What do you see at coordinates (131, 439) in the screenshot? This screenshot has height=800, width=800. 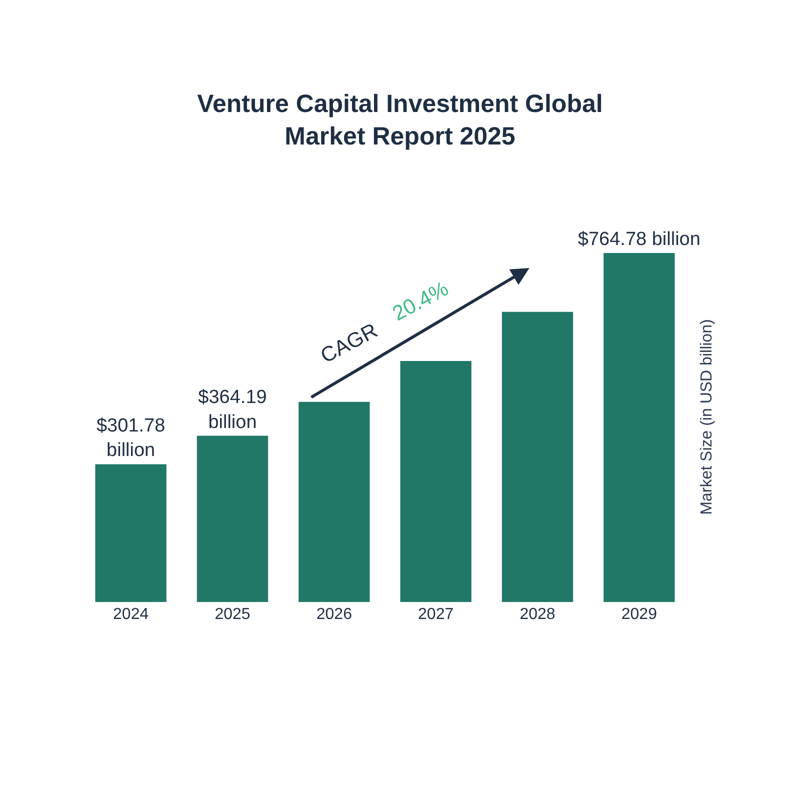 I see `data-label: $301.78 billion` at bounding box center [131, 439].